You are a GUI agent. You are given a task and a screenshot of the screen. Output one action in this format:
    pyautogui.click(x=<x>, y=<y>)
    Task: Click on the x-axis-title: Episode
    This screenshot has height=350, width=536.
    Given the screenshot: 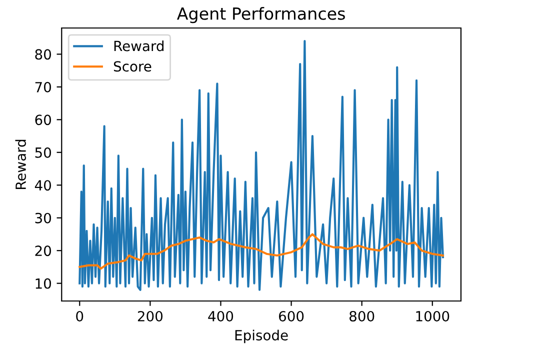 What is the action you would take?
    pyautogui.click(x=261, y=337)
    